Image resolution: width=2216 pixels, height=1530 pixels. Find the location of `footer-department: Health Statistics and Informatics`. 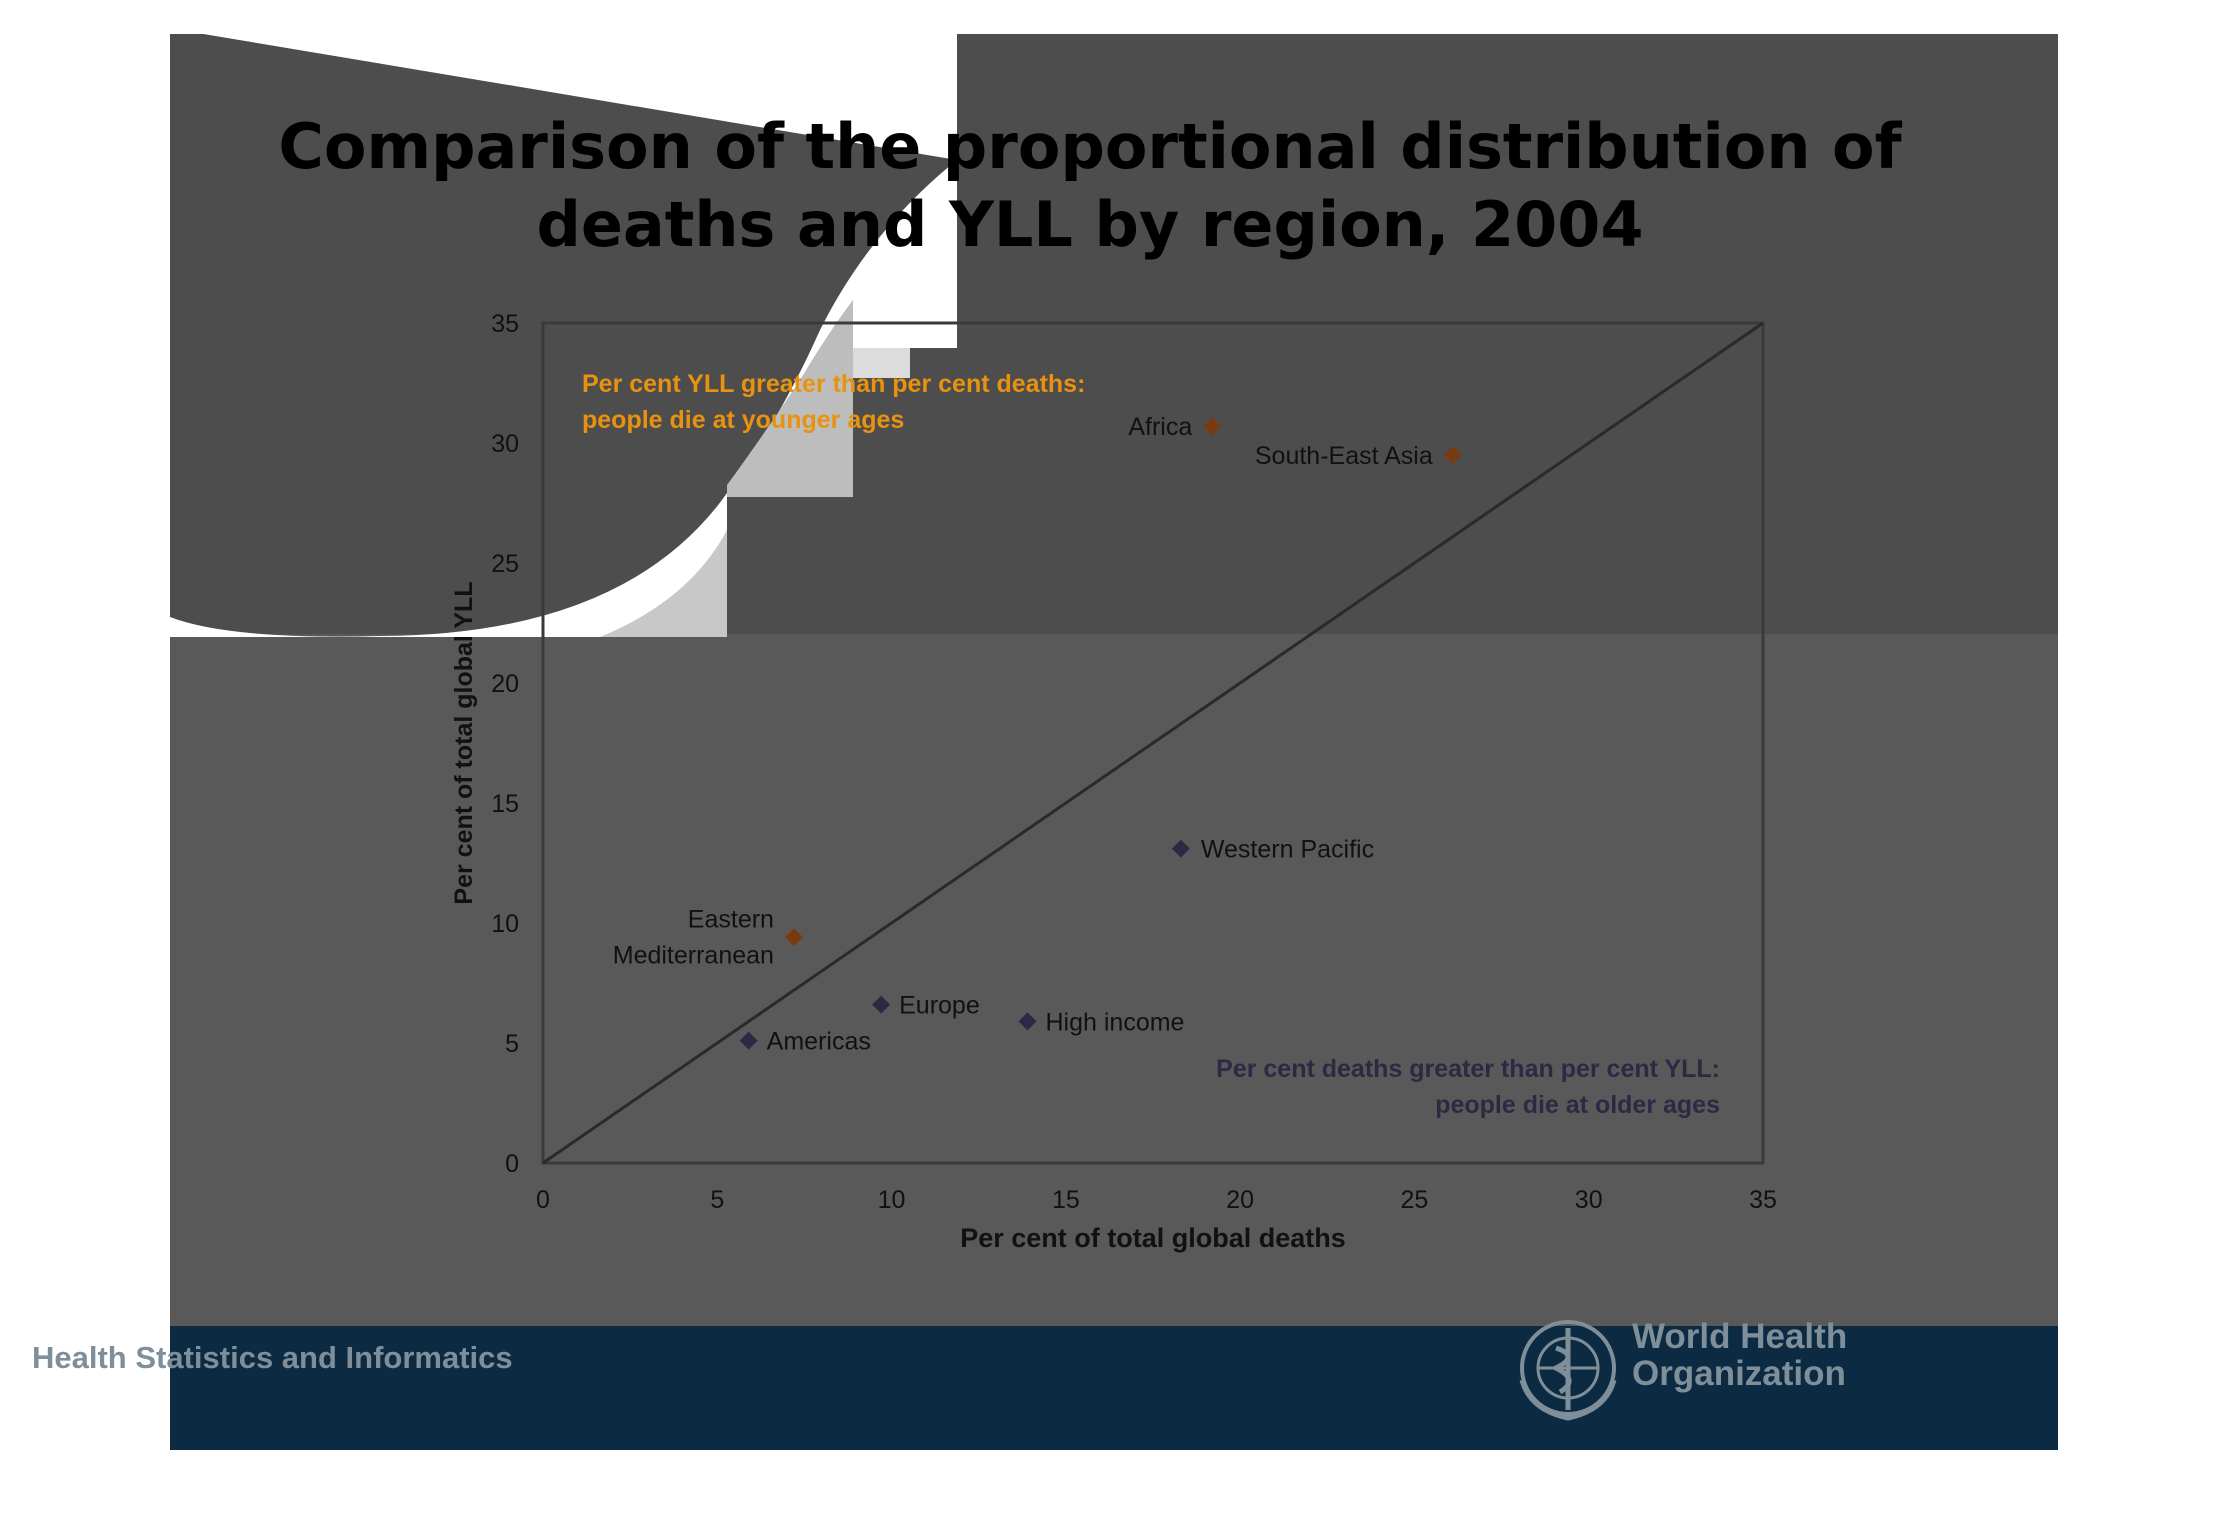

footer-department: Health Statistics and Informatics is located at coordinates (272, 1357).